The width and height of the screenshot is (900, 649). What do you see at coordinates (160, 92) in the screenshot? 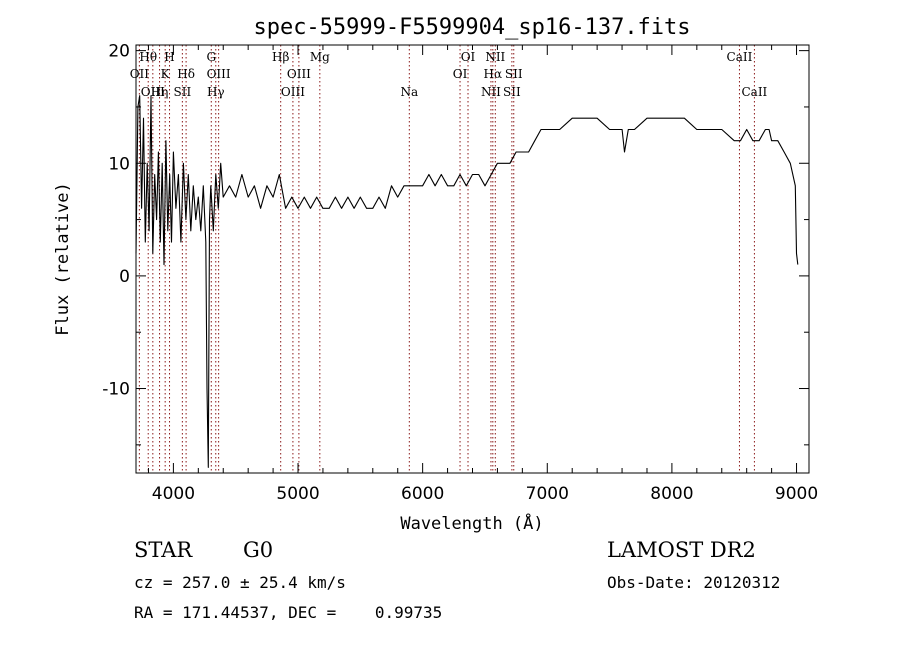
I see `marker-label: Hη` at bounding box center [160, 92].